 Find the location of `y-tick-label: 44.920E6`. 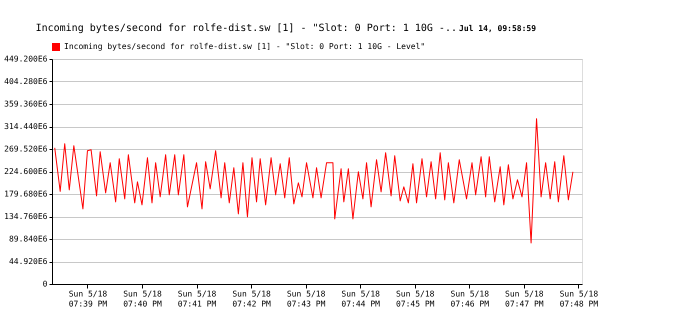

y-tick-label: 44.920E6 is located at coordinates (28, 261).